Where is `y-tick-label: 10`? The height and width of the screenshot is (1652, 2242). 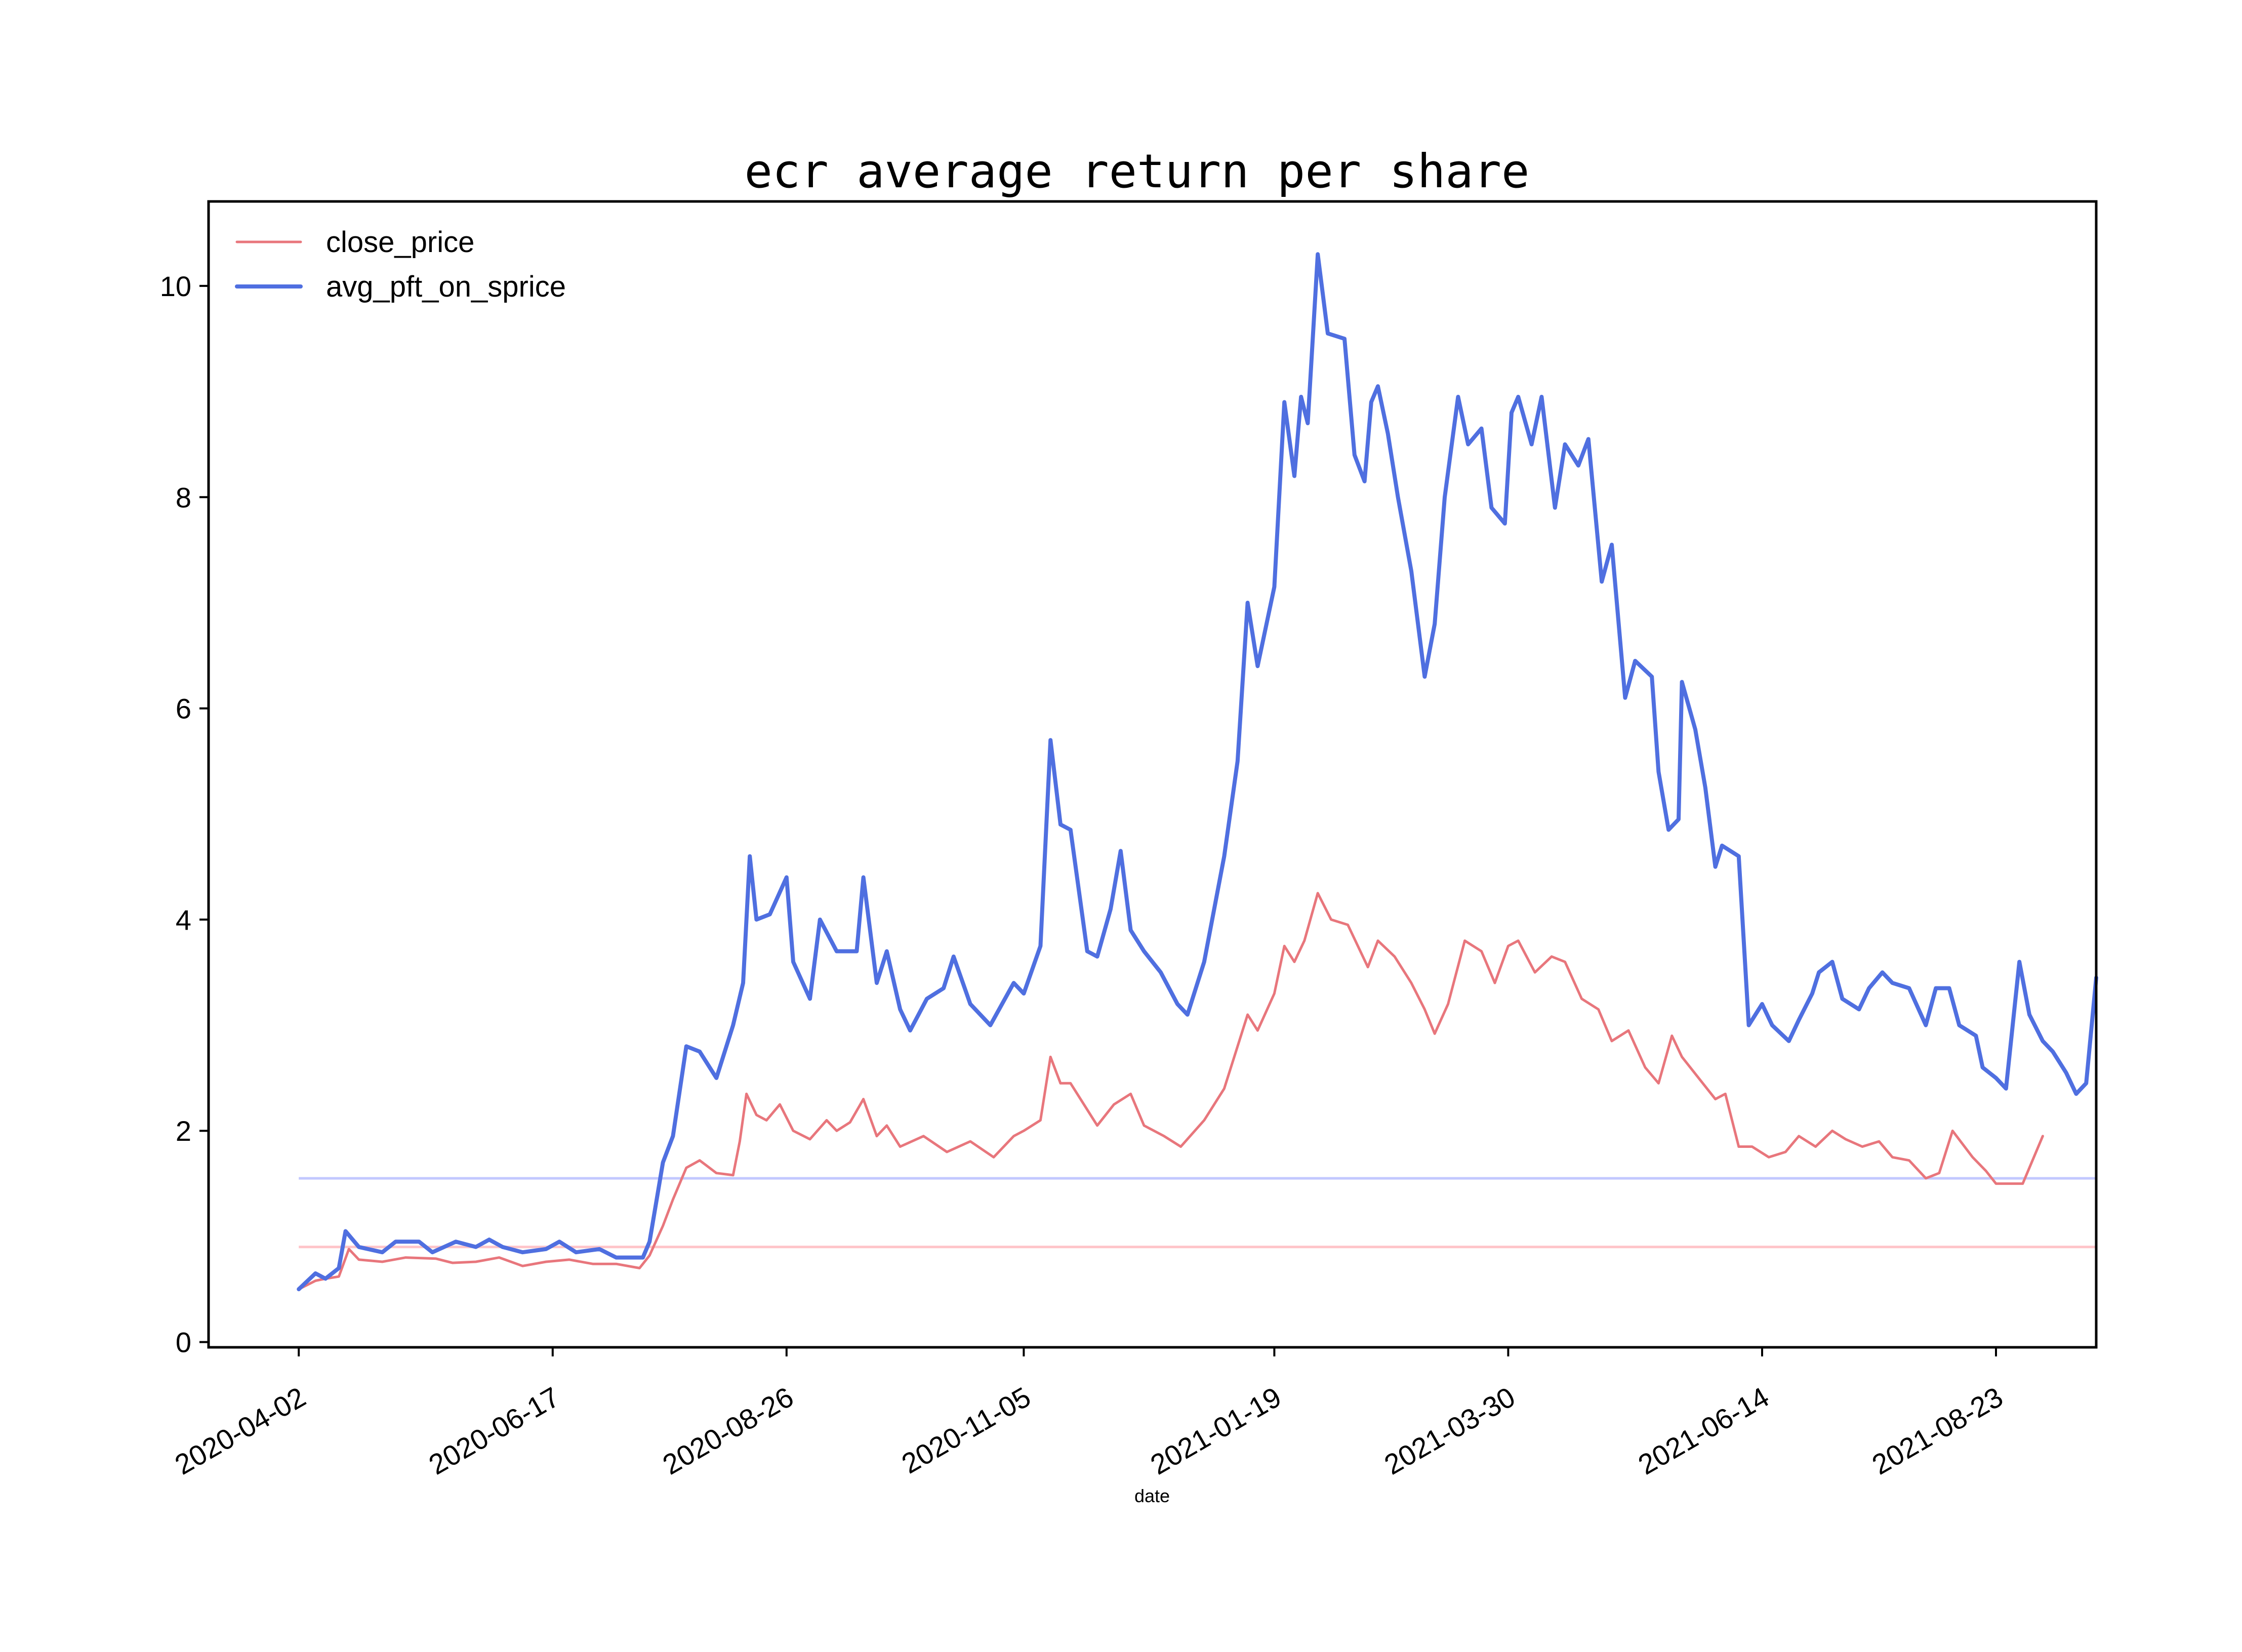 y-tick-label: 10 is located at coordinates (175, 286).